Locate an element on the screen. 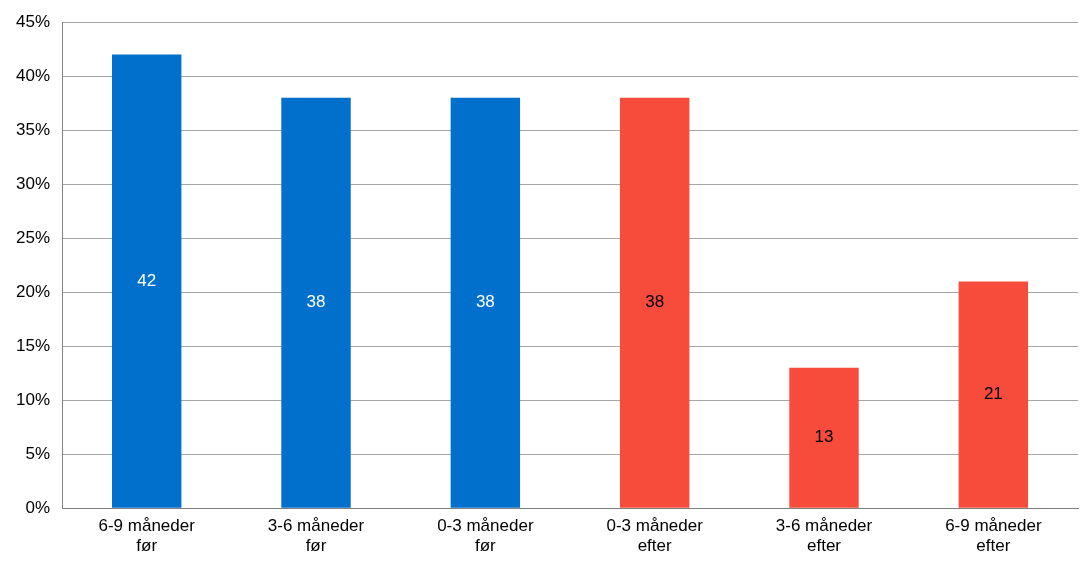  x-tick-label: 3-6 måneder før is located at coordinates (316, 536).